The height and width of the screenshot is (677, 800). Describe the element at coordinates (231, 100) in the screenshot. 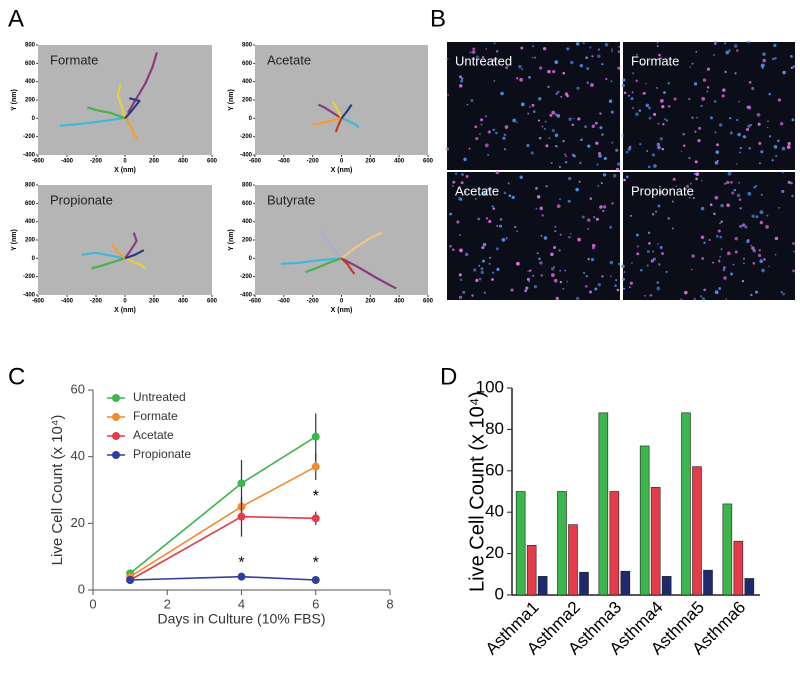

I see `y-axis-label: Y (nm)` at that location.